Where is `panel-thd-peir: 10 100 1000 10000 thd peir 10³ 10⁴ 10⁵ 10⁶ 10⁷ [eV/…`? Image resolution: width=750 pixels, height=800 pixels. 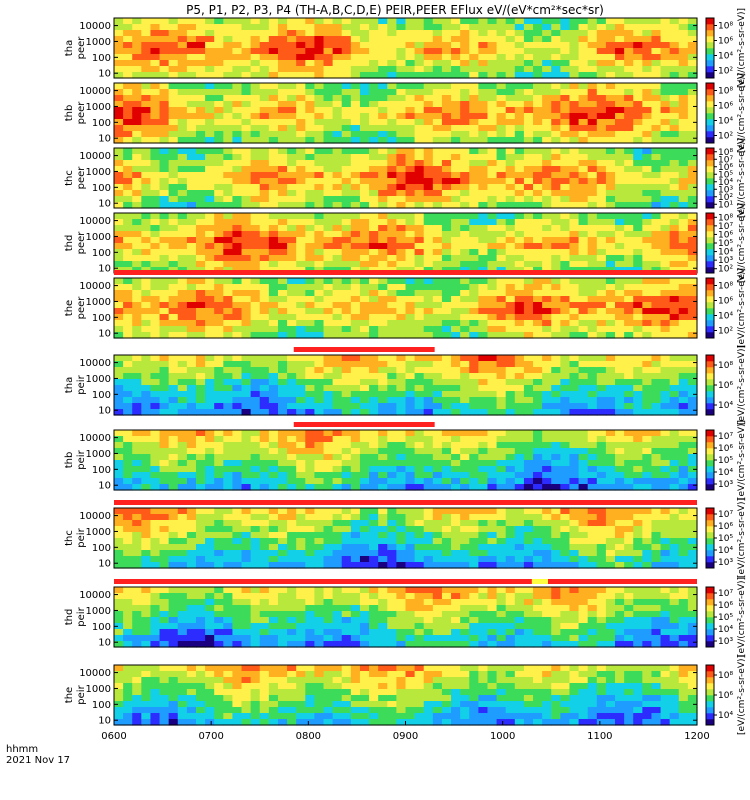
panel-thd-peir: 10 100 1000 10000 thd peir 10³ 10⁴ 10⁵ 10⁶ 10⁷ [eV/… is located at coordinates (405, 617).